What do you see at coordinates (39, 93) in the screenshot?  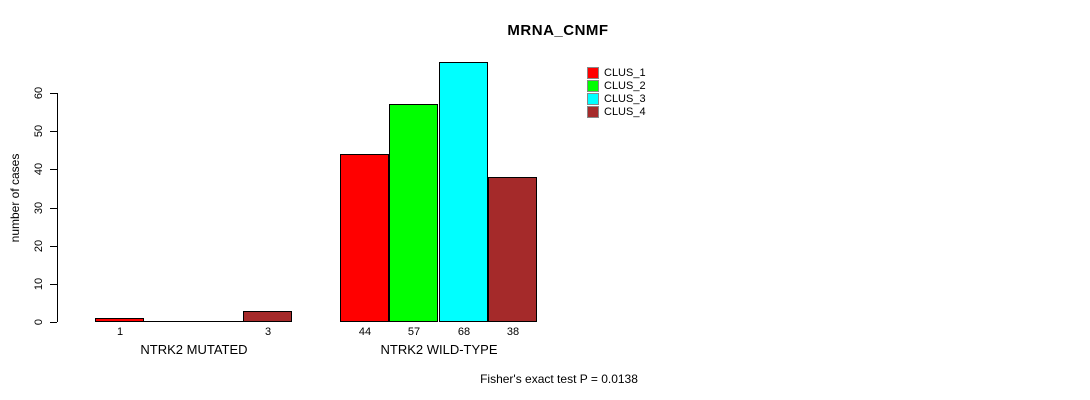 I see `y-tick-label: 60` at bounding box center [39, 93].